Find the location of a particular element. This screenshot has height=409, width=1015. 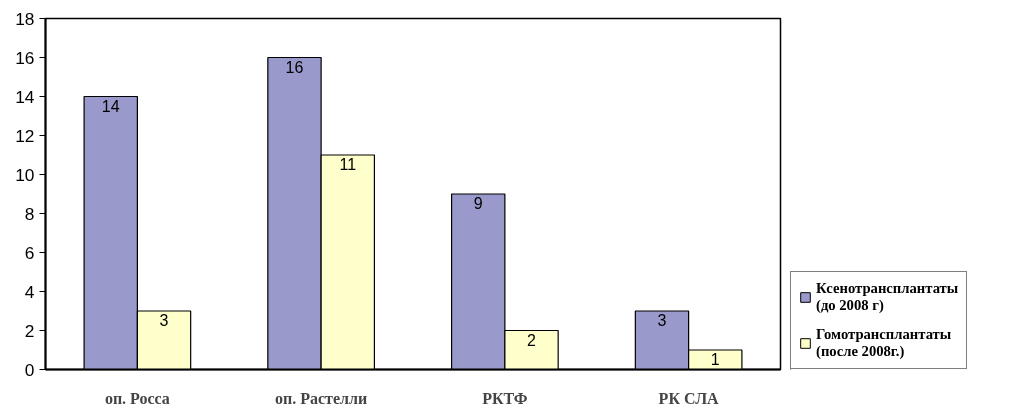

data-label: 2 is located at coordinates (532, 340).